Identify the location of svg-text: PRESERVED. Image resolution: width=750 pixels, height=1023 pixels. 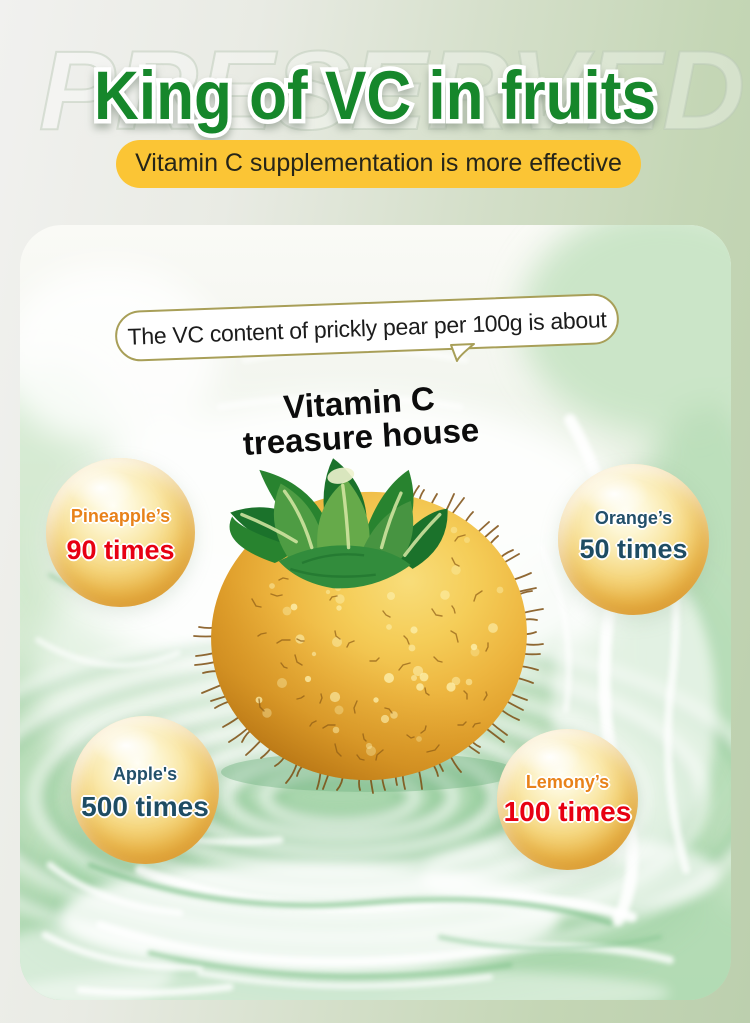
(392, 90).